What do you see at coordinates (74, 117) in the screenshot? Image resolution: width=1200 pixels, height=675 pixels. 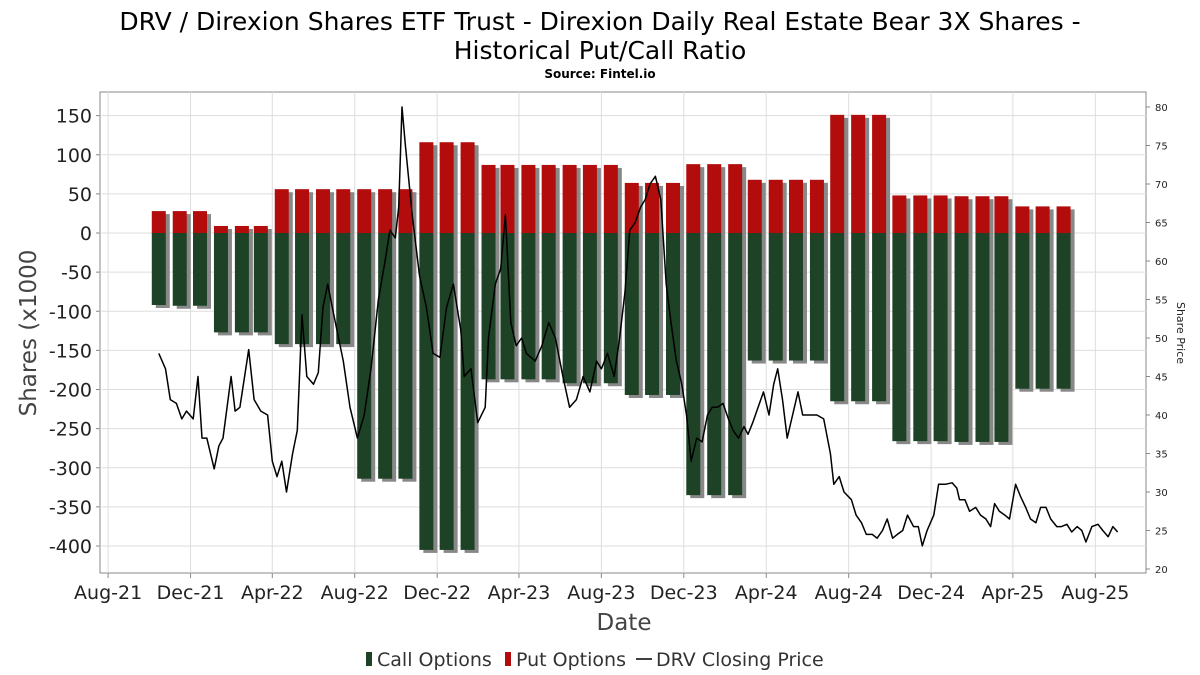 I see `y-tick-label: 150` at bounding box center [74, 117].